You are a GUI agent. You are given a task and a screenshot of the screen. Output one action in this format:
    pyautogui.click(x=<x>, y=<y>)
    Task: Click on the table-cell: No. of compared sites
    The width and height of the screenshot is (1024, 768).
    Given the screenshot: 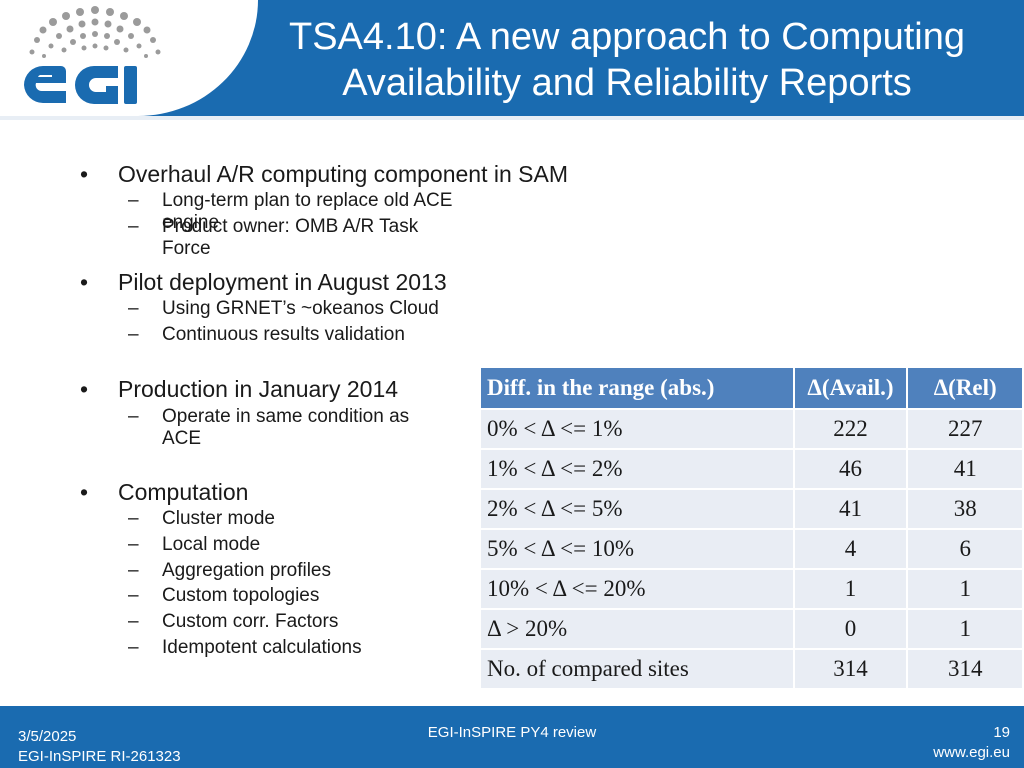 What is the action you would take?
    pyautogui.click(x=637, y=669)
    